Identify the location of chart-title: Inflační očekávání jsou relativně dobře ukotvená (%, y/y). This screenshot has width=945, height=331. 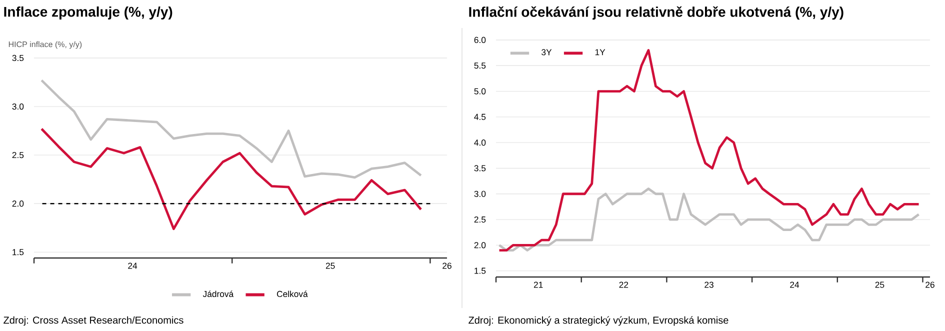
(656, 13).